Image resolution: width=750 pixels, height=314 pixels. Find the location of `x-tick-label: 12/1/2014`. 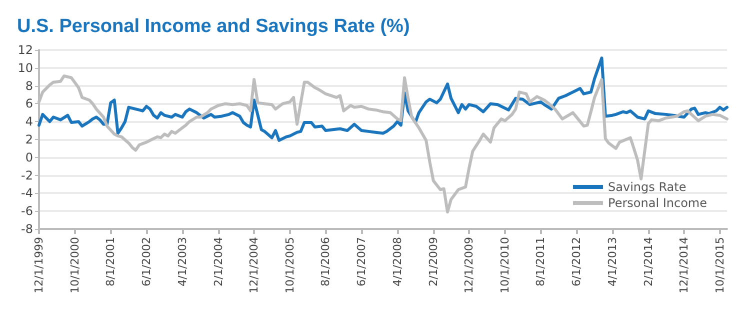

x-tick-label: 12/1/2014 is located at coordinates (684, 265).